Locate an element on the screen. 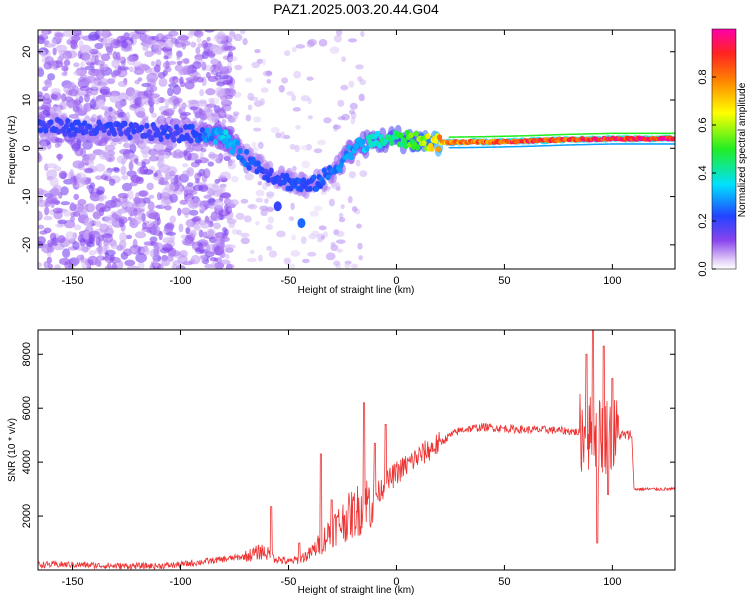 This screenshot has height=600, width=750. snr-x-axis-label: Height of straight line (km) is located at coordinates (356, 590).